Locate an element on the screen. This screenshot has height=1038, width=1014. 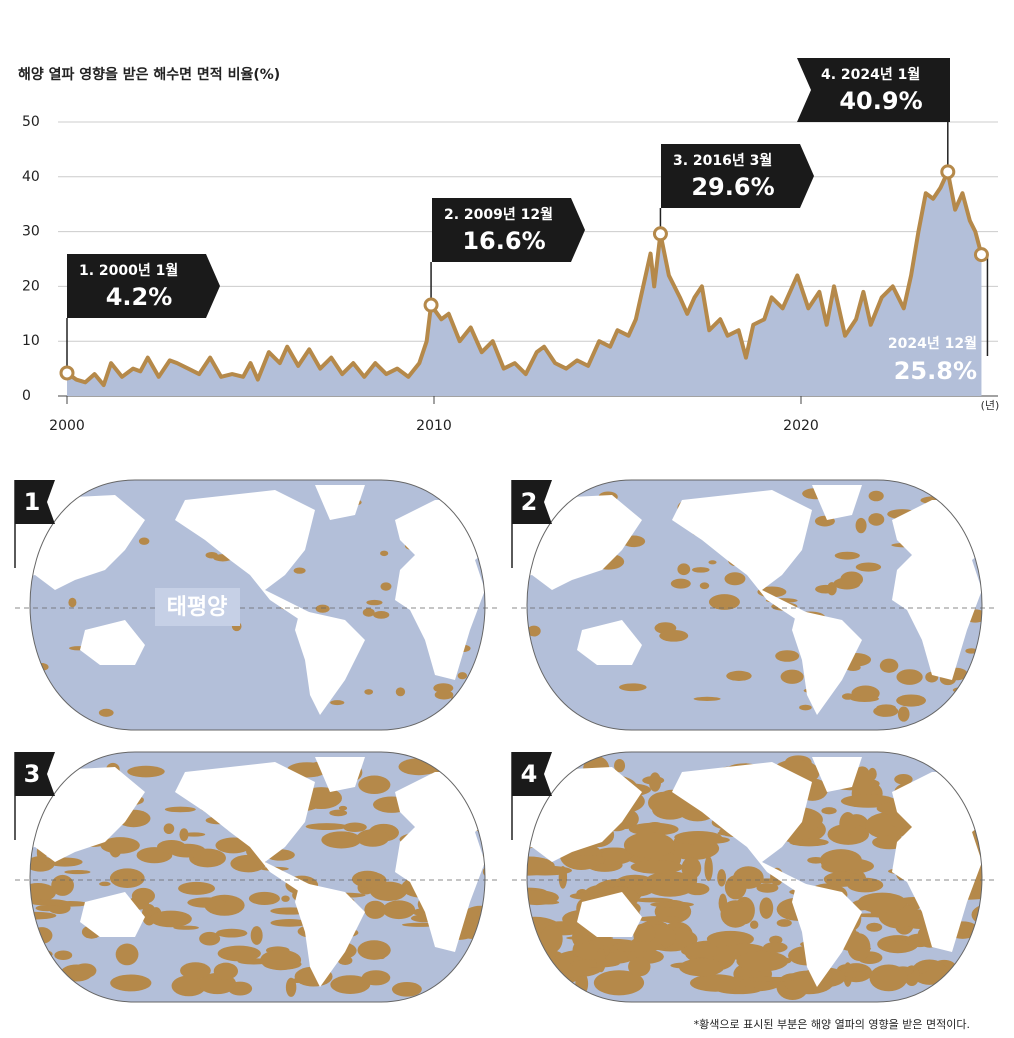
end-value: 25.8% is located at coordinates (935, 371).